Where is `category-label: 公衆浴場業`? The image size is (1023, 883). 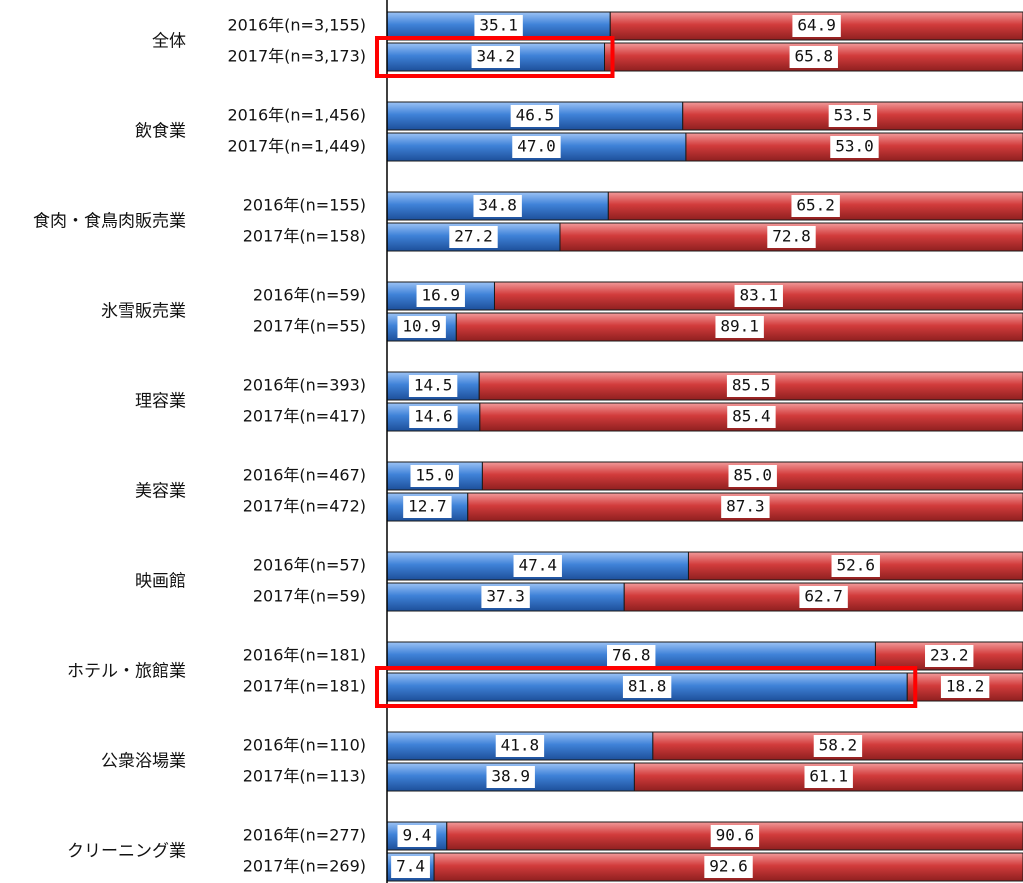 category-label: 公衆浴場業 is located at coordinates (143, 762).